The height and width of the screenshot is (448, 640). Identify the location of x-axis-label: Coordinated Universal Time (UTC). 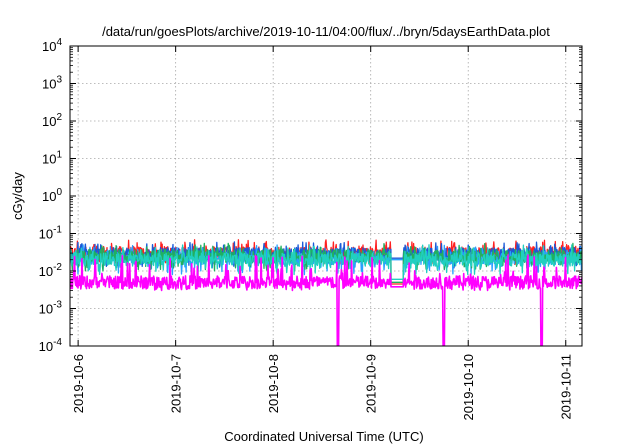
(323, 436).